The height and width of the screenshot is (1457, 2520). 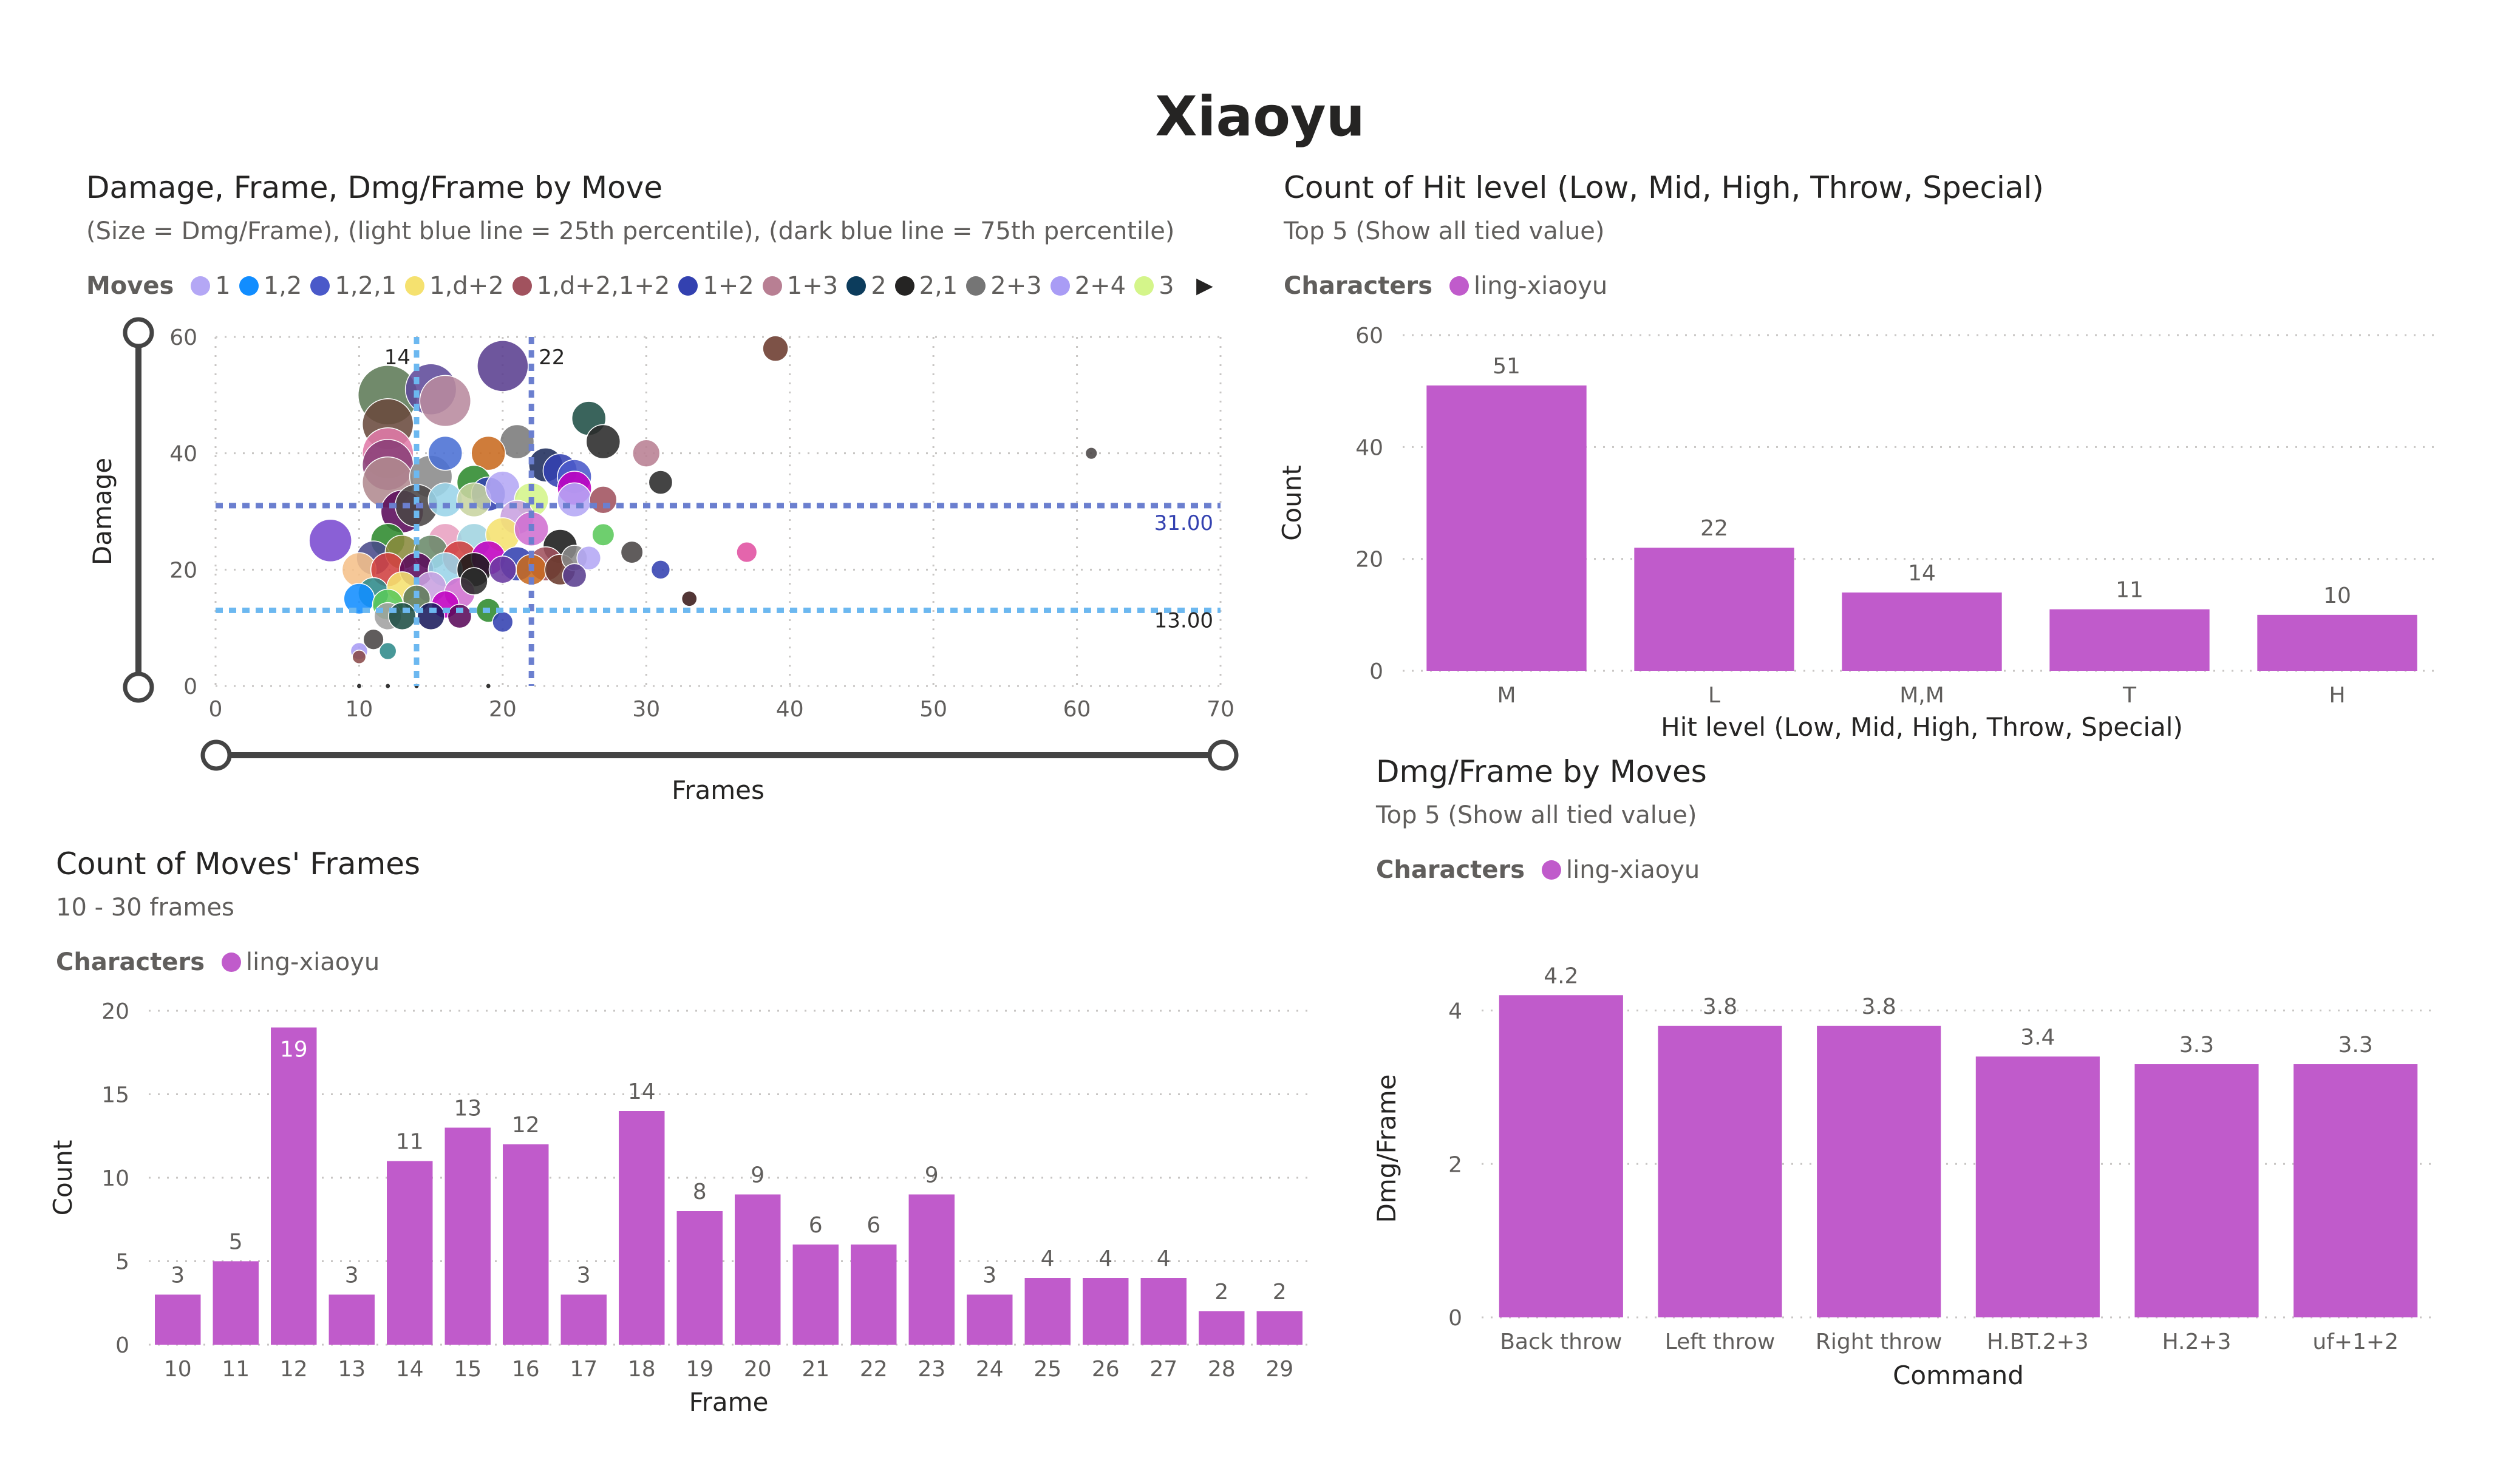 I want to click on scatter-legend-item: 1, so click(x=211, y=286).